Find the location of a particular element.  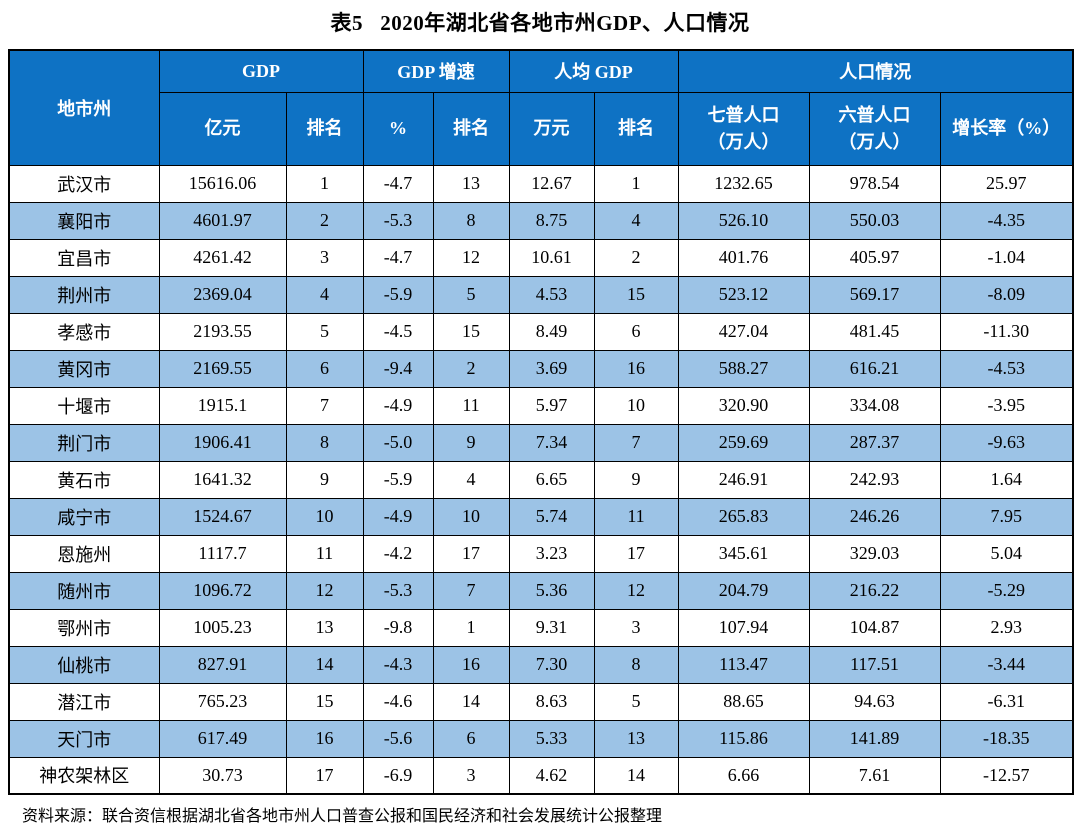

value-cell: 1232.65 is located at coordinates (743, 183).